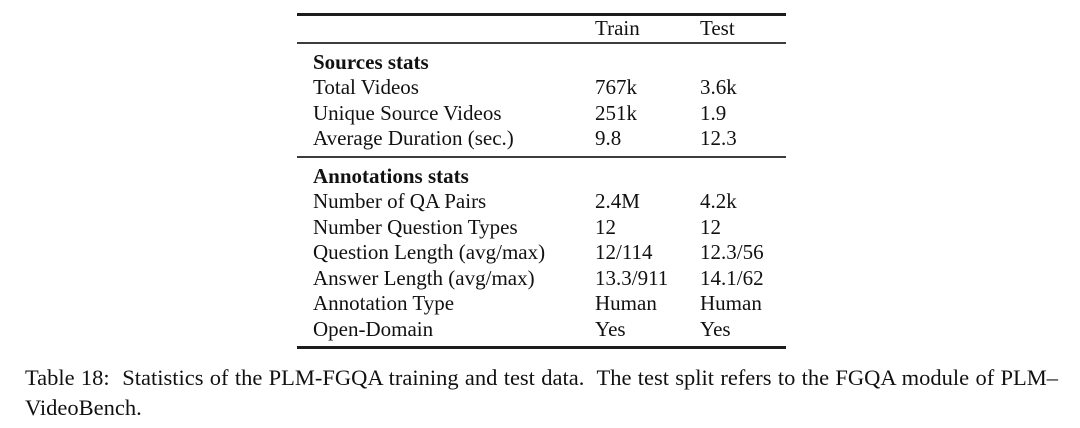 This screenshot has width=1080, height=428. What do you see at coordinates (608, 138) in the screenshot?
I see `cell-train: 9.8` at bounding box center [608, 138].